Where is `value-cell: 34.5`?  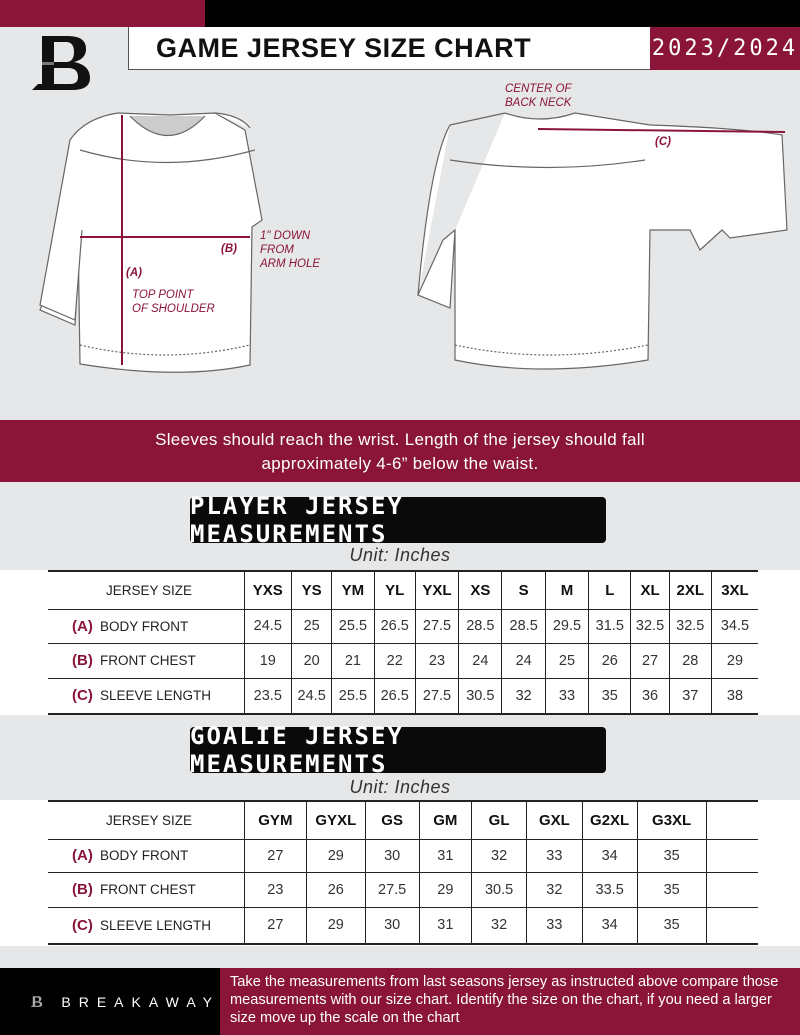
value-cell: 34.5 is located at coordinates (734, 626).